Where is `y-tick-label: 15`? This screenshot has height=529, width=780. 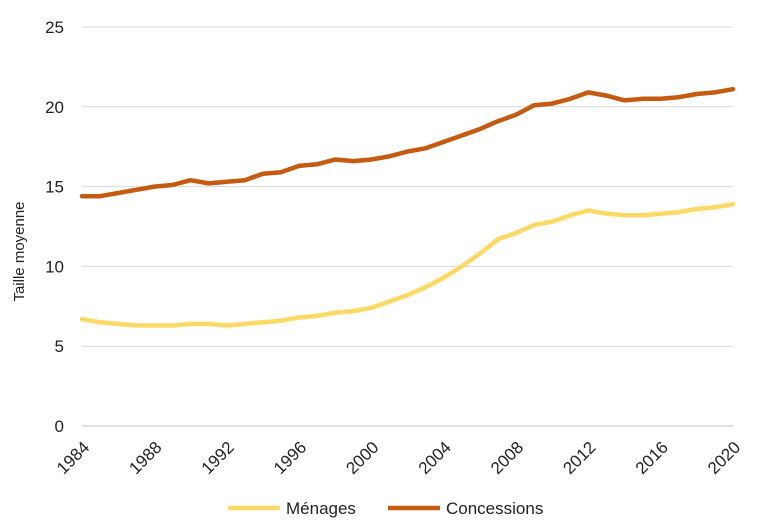 y-tick-label: 15 is located at coordinates (54, 187).